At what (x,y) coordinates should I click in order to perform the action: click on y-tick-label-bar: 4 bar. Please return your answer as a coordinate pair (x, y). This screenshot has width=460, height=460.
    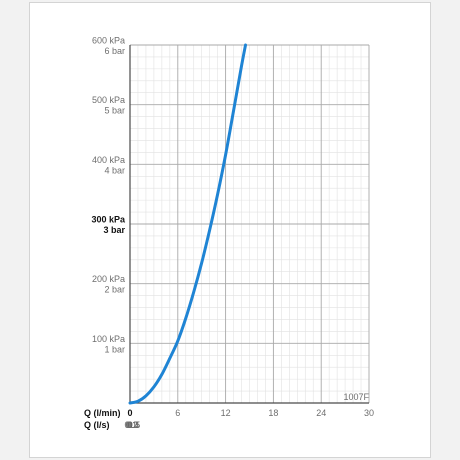
    Looking at the image, I should click on (114, 170).